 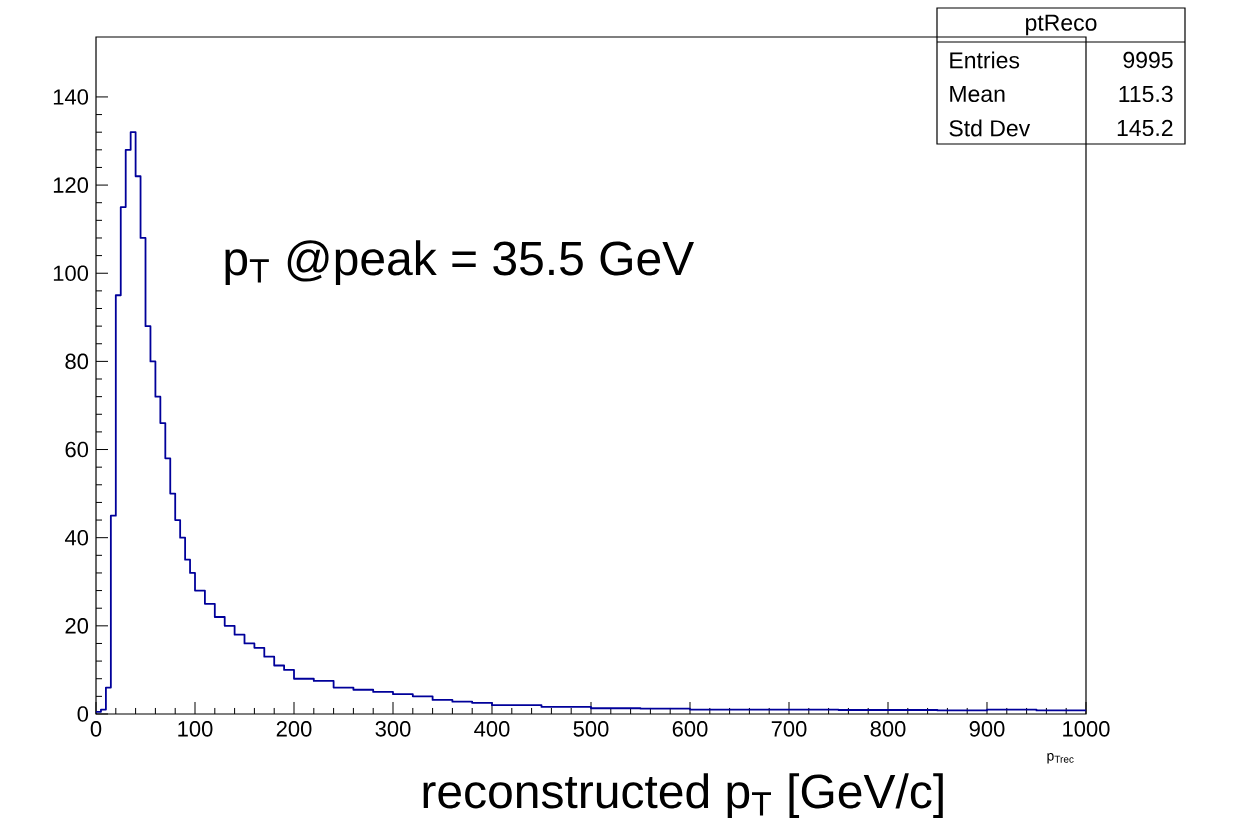 What do you see at coordinates (888, 729) in the screenshot?
I see `x-tick-label: 800` at bounding box center [888, 729].